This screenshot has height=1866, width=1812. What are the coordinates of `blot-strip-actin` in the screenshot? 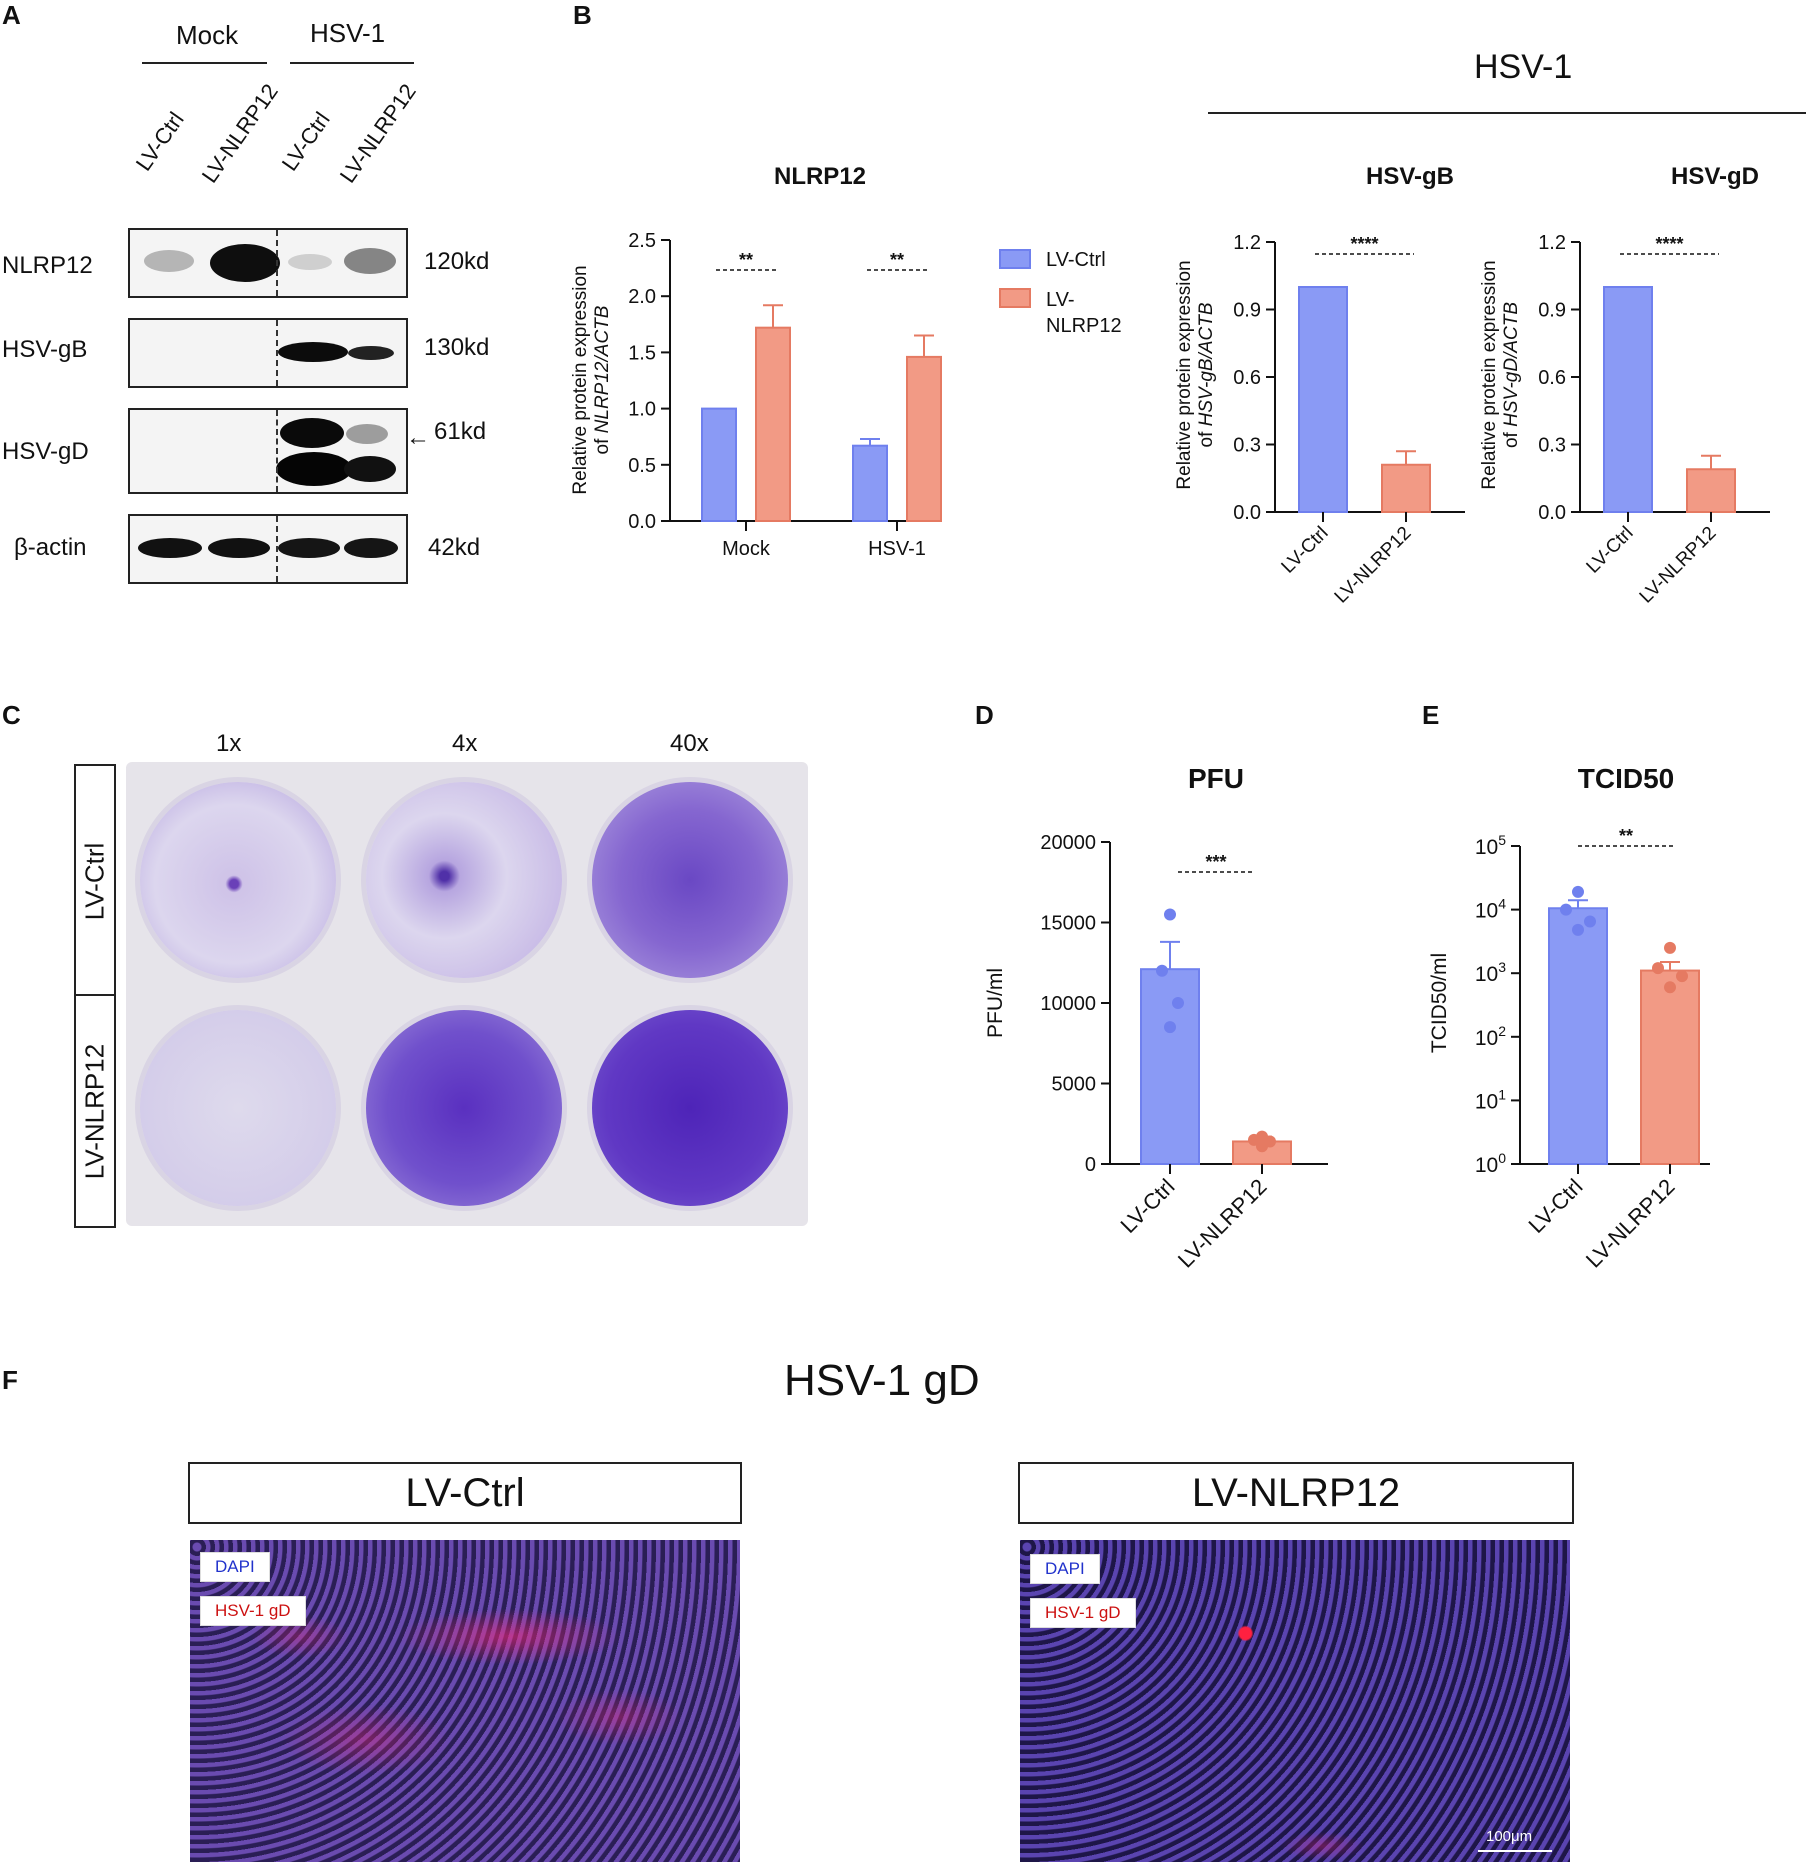 It's located at (268, 549).